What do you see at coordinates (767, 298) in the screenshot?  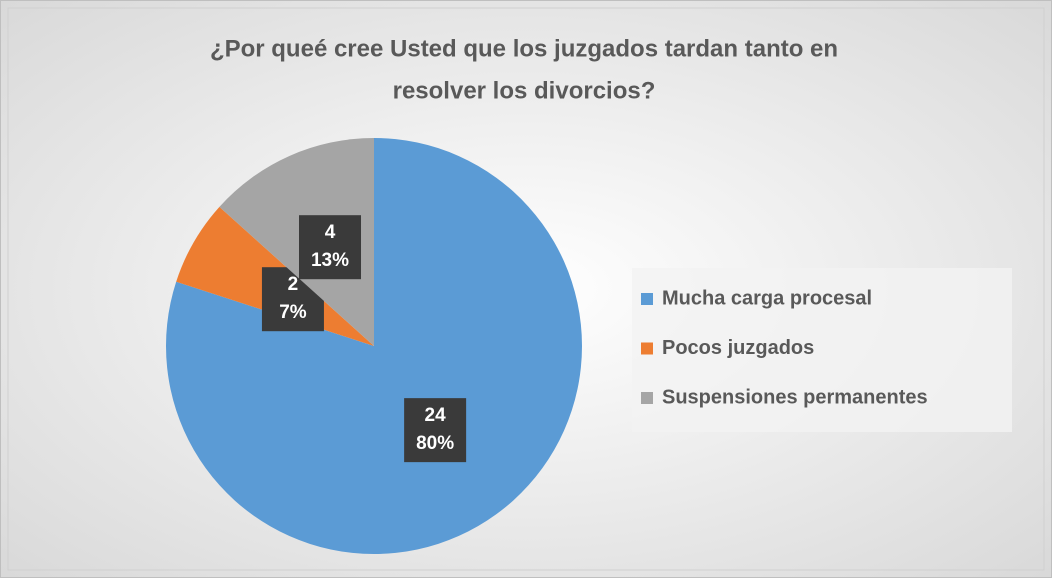 I see `legend-label: Mucha carga procesal` at bounding box center [767, 298].